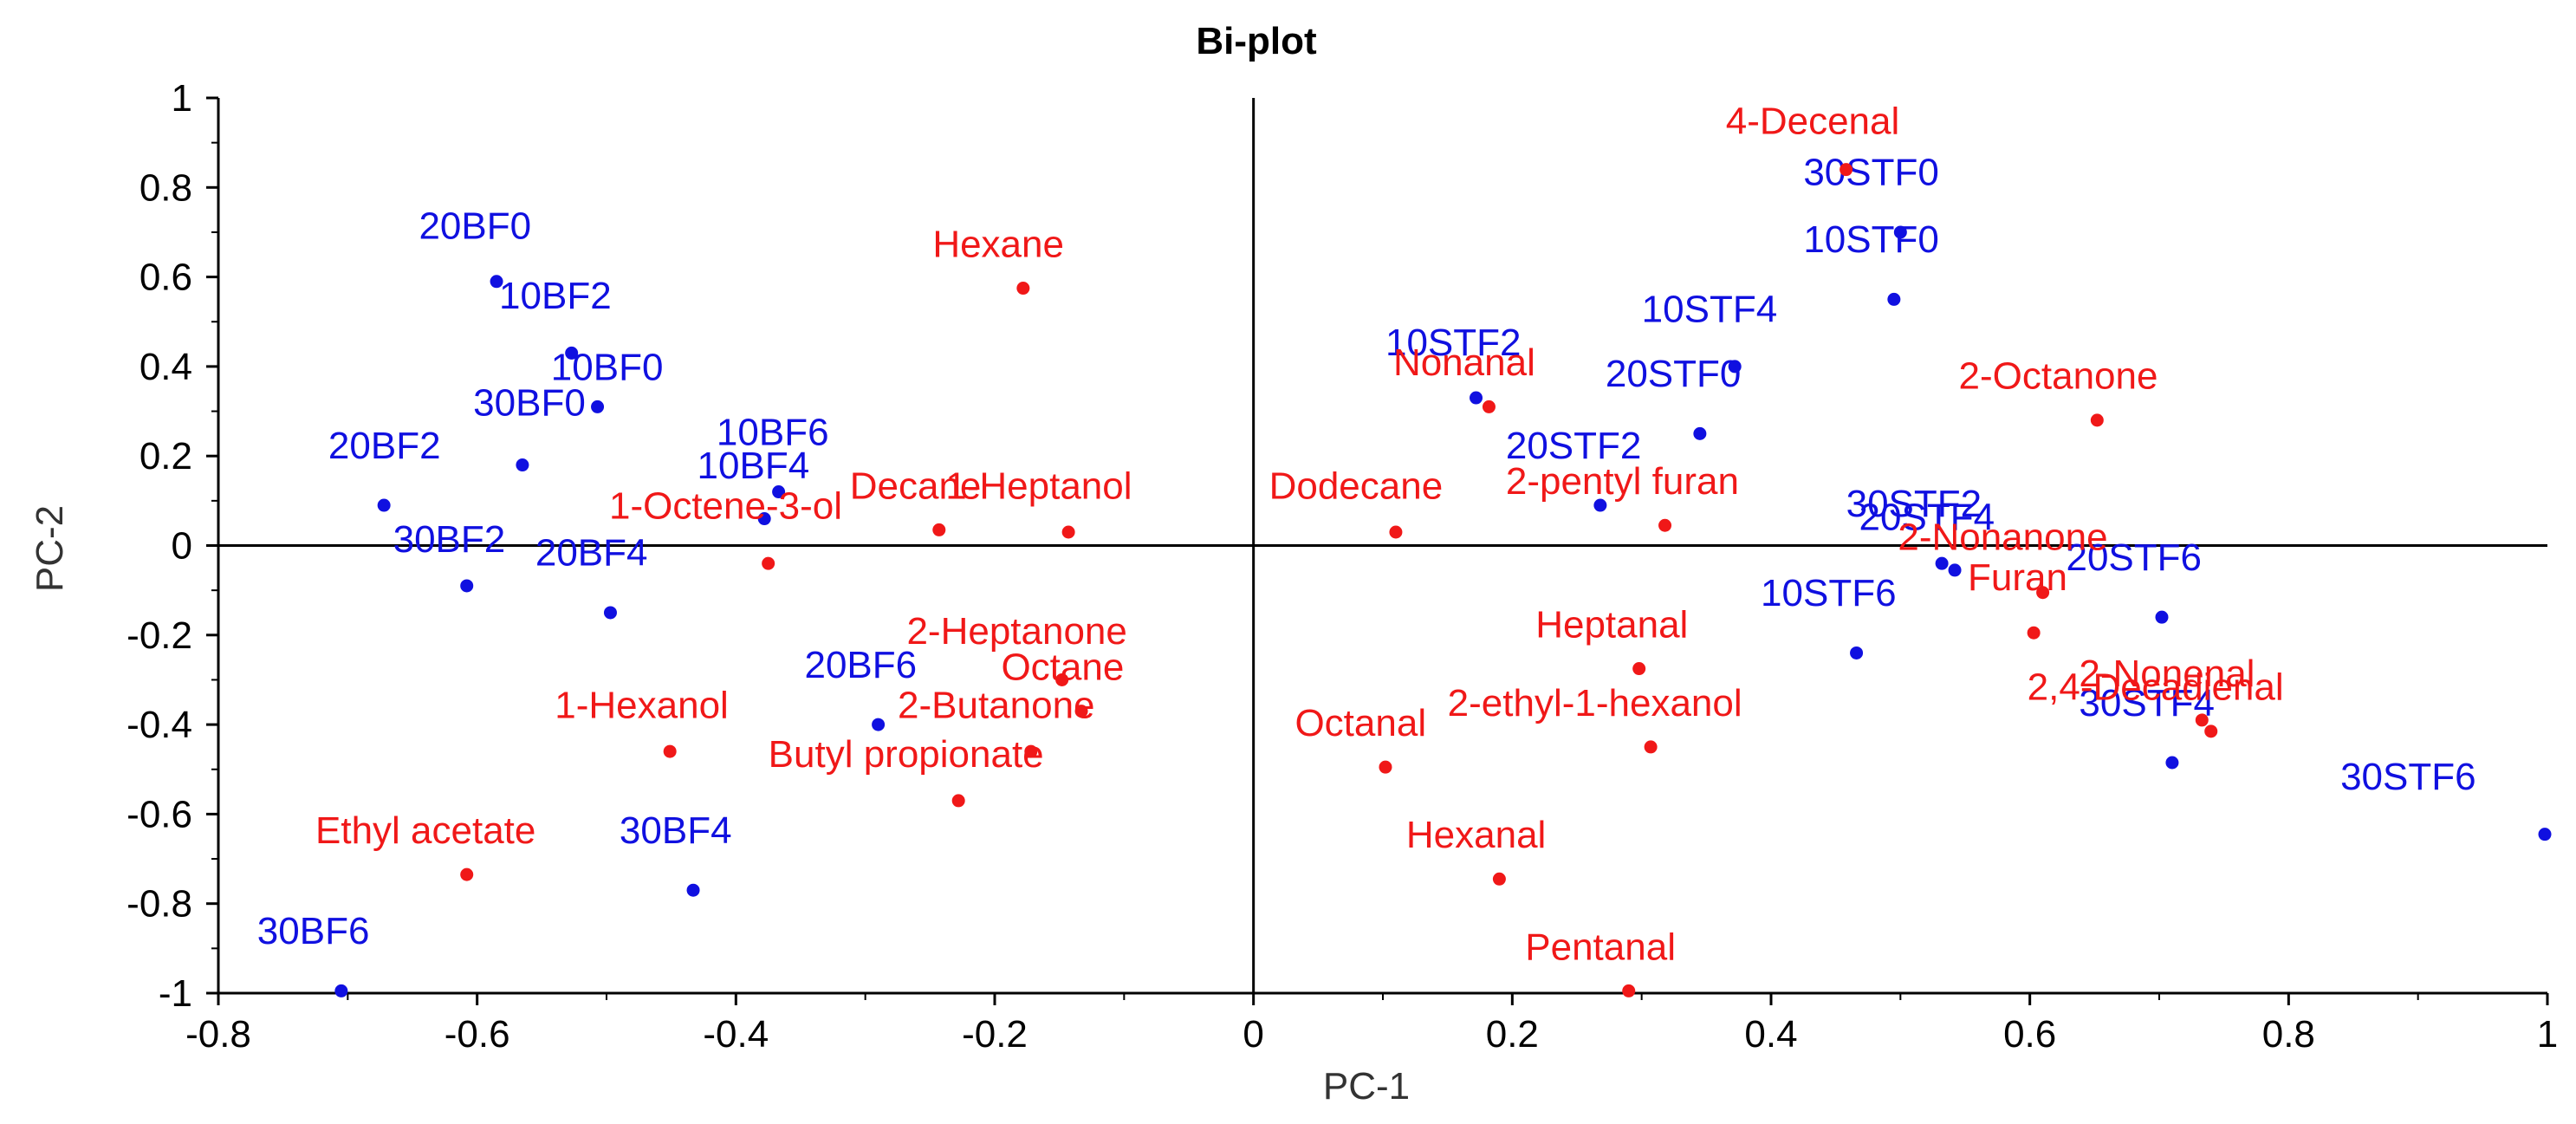  I want to click on point-label: 2-Butanone, so click(997, 705).